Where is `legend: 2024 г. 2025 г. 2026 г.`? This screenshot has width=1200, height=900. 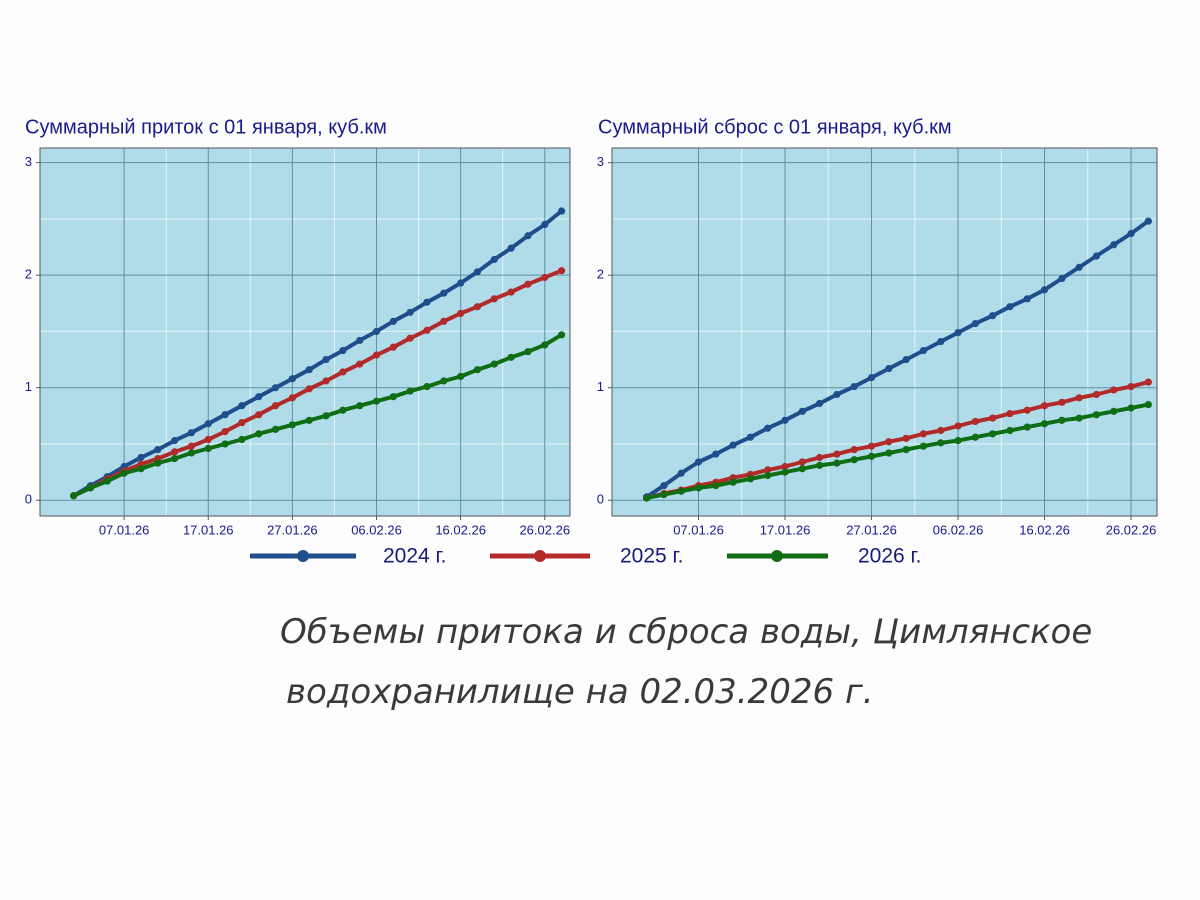 legend: 2024 г. 2025 г. 2026 г. is located at coordinates (585, 556).